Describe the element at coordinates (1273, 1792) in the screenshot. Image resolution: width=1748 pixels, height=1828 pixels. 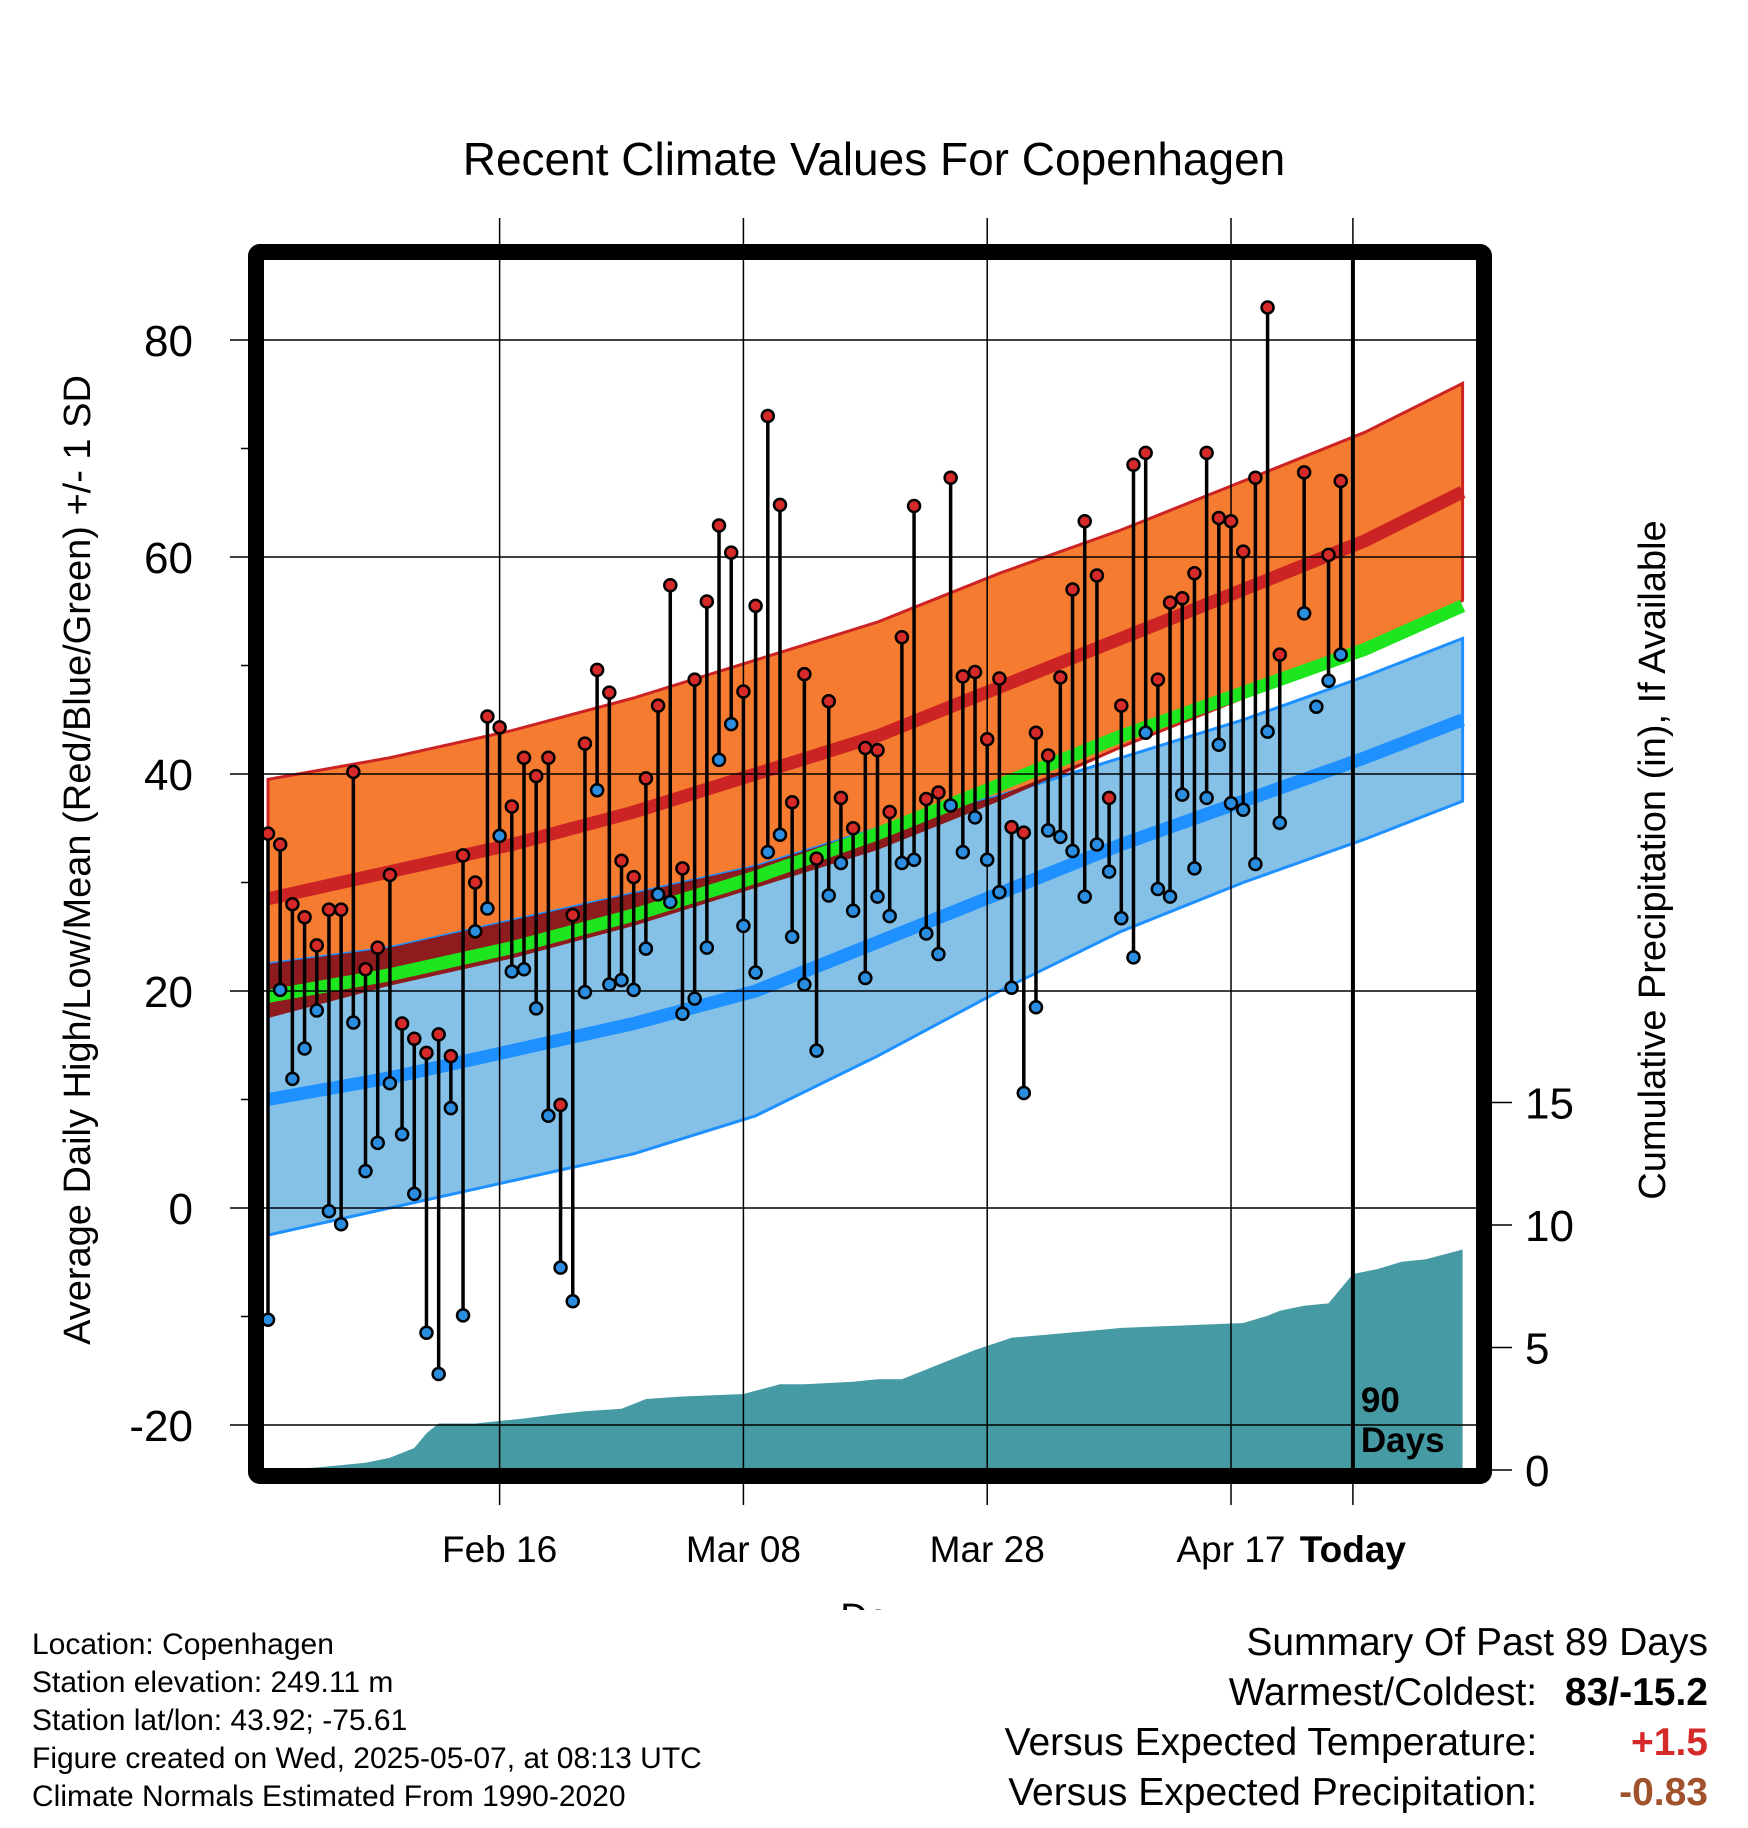
I see `precip-label: Versus Expected Precipitation:` at that location.